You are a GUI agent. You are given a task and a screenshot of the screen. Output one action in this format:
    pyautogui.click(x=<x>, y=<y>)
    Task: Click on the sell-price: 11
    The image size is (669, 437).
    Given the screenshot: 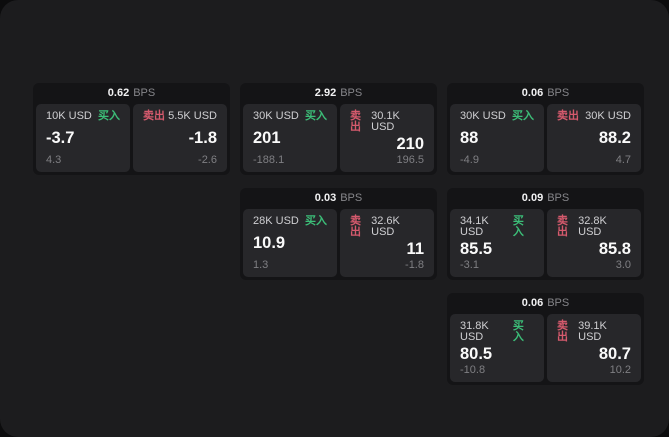 What is the action you would take?
    pyautogui.click(x=415, y=248)
    